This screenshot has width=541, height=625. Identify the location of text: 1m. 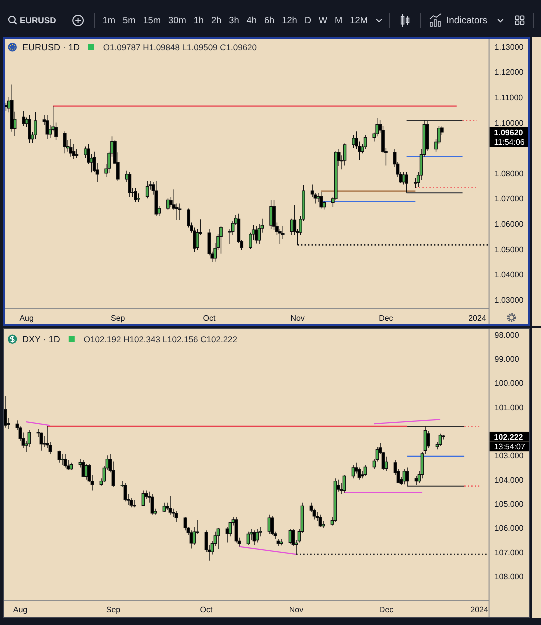
(109, 21).